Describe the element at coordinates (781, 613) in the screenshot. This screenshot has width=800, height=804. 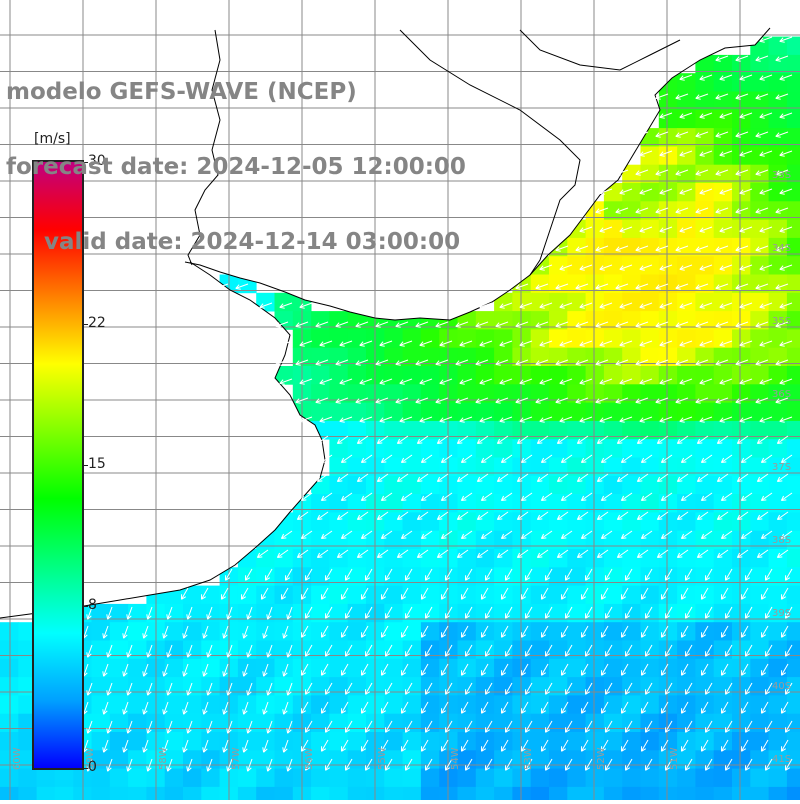
I see `latitude-label: 39S` at that location.